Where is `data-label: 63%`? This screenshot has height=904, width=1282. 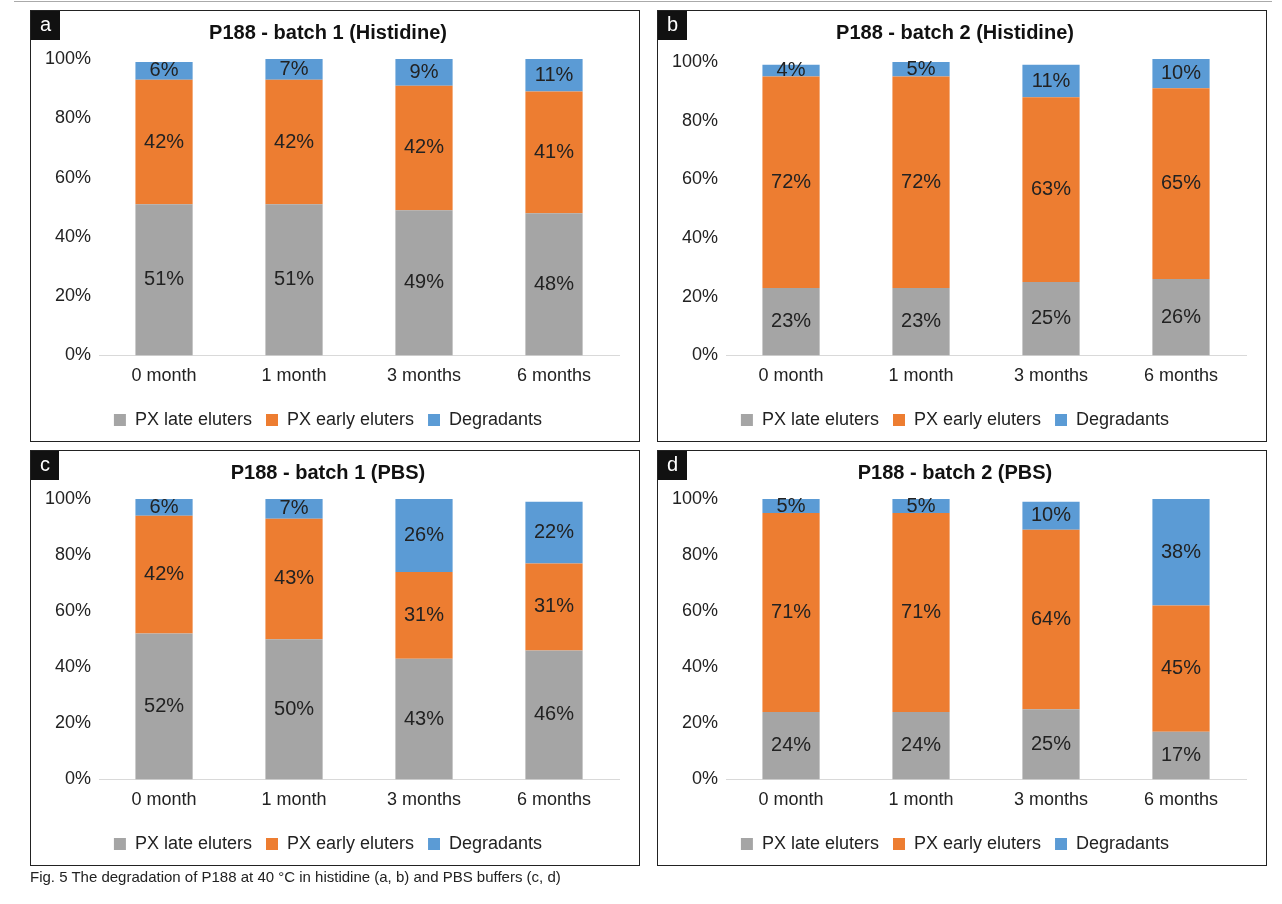
data-label: 63% is located at coordinates (1051, 188).